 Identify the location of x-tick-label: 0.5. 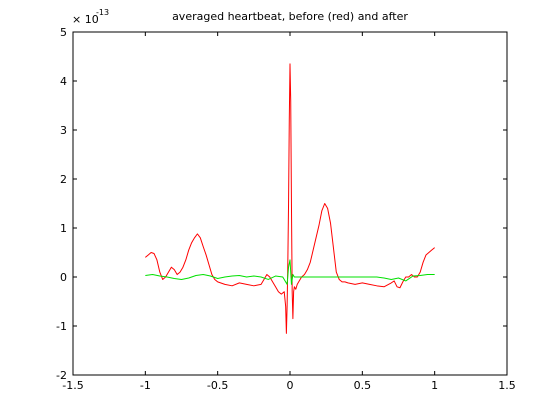
(363, 385).